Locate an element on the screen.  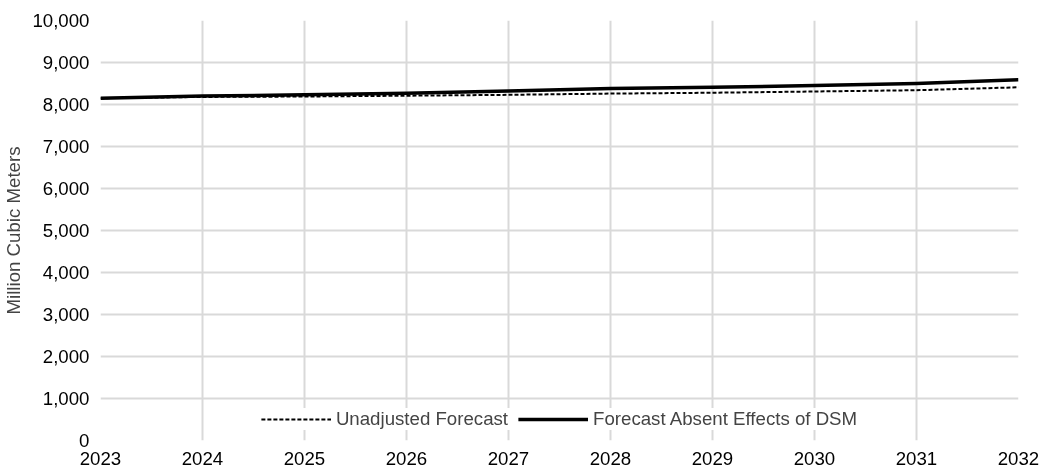
y-tick-label: 6,000 is located at coordinates (66, 188).